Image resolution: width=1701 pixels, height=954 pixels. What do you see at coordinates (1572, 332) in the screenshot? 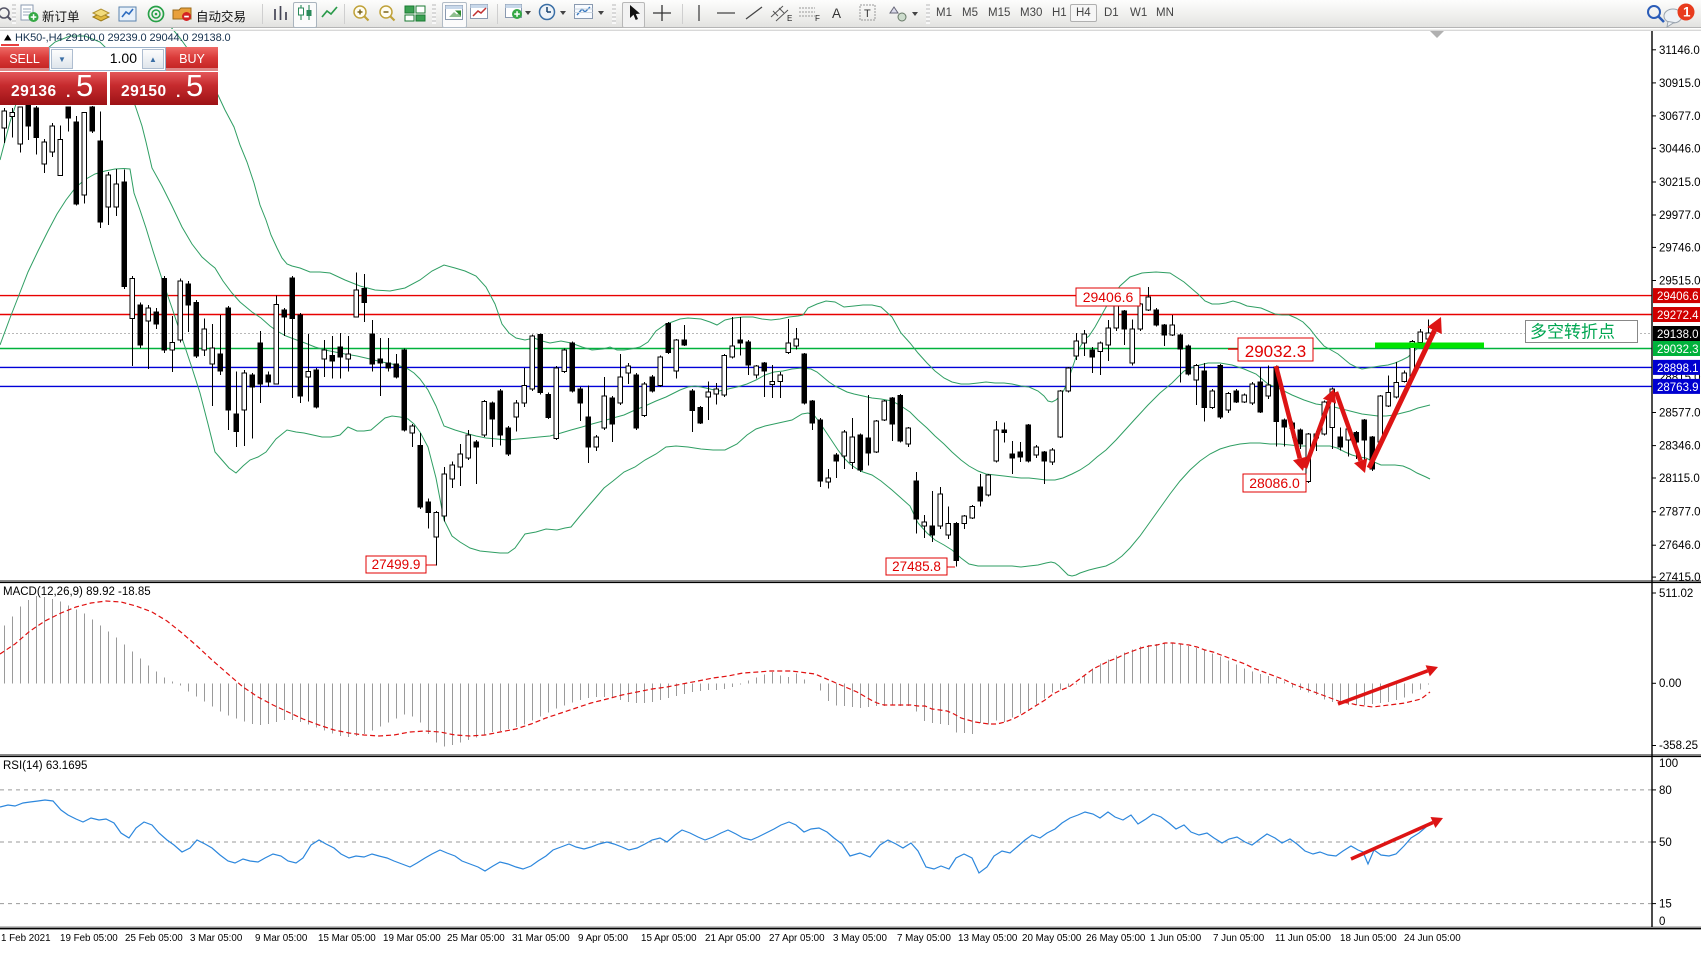
I see `svg-text: 多空转折点` at bounding box center [1572, 332].